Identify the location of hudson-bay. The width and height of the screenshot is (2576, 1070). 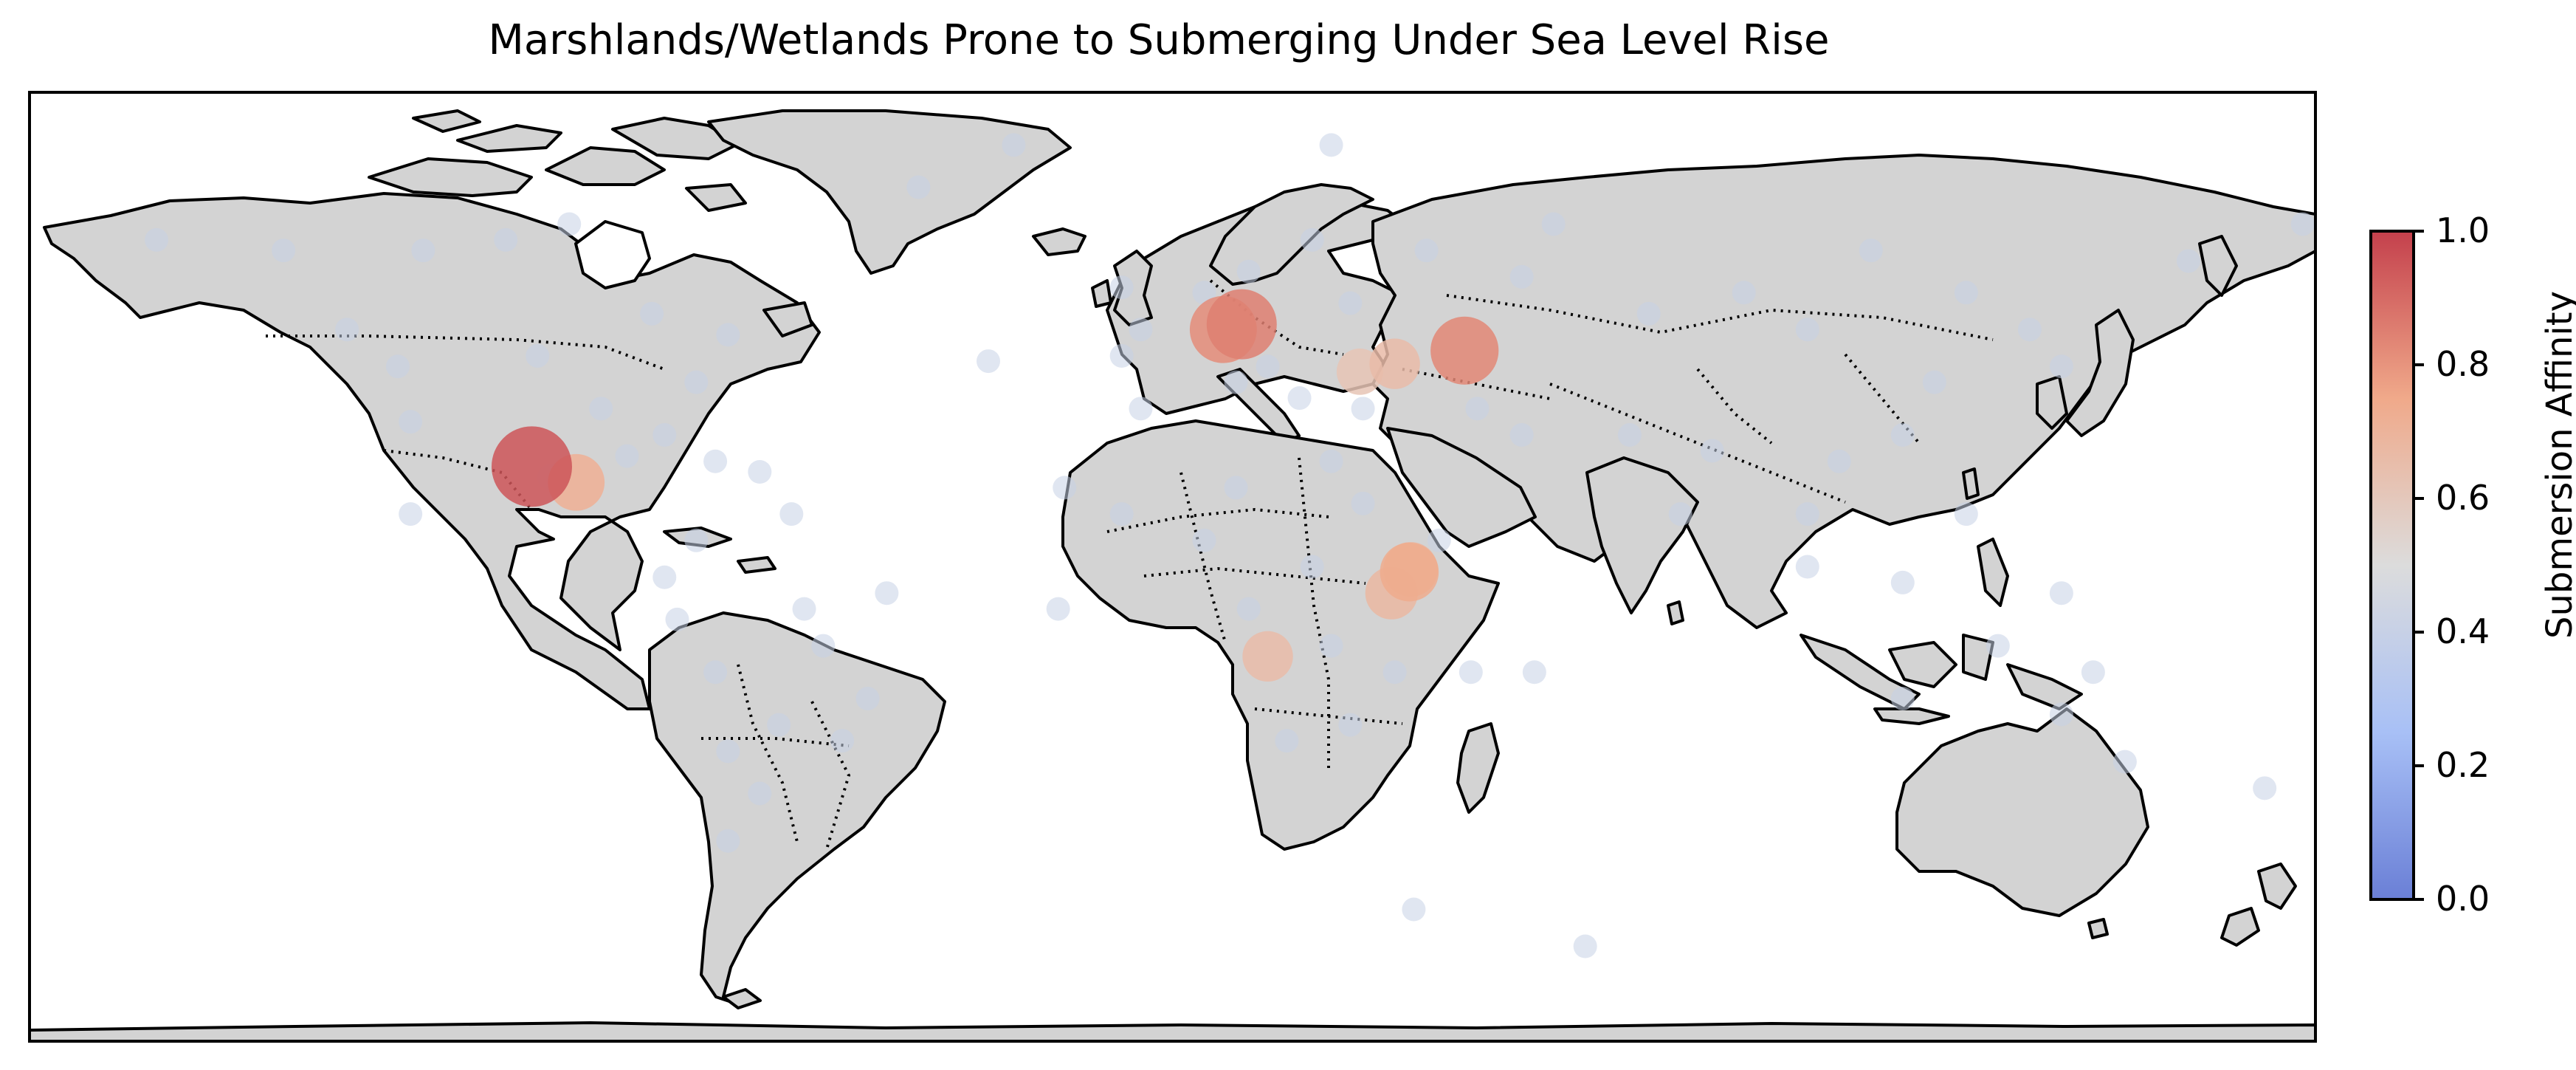
(613, 254).